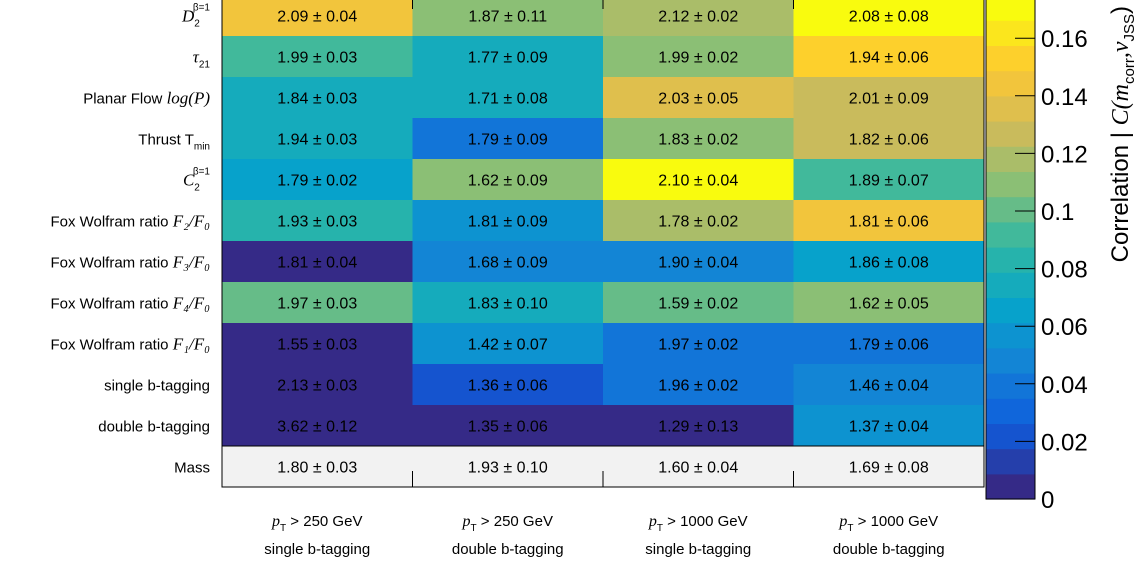 The width and height of the screenshot is (1145, 564). Describe the element at coordinates (698, 17) in the screenshot. I see `cell-value-label: 2.12 ± 0.02` at that location.